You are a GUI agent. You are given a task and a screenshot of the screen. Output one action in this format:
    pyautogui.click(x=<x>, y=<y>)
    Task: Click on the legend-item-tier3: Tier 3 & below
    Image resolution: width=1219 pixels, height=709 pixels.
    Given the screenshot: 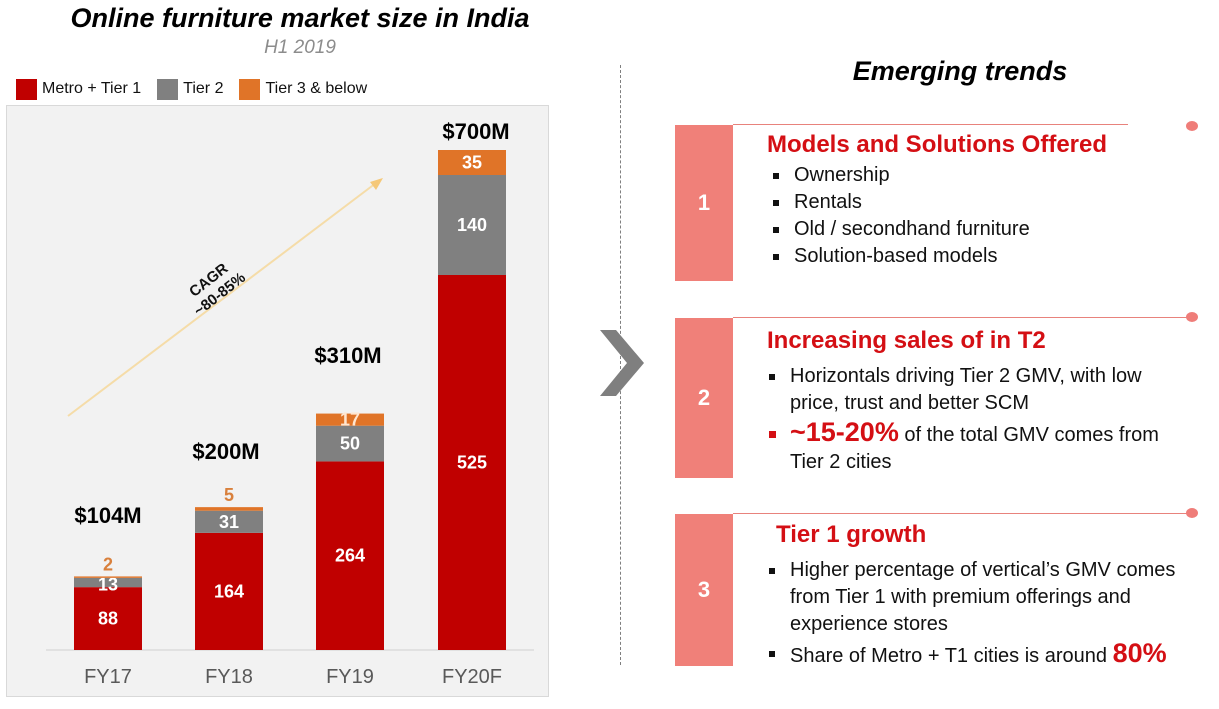 What is the action you would take?
    pyautogui.click(x=303, y=89)
    